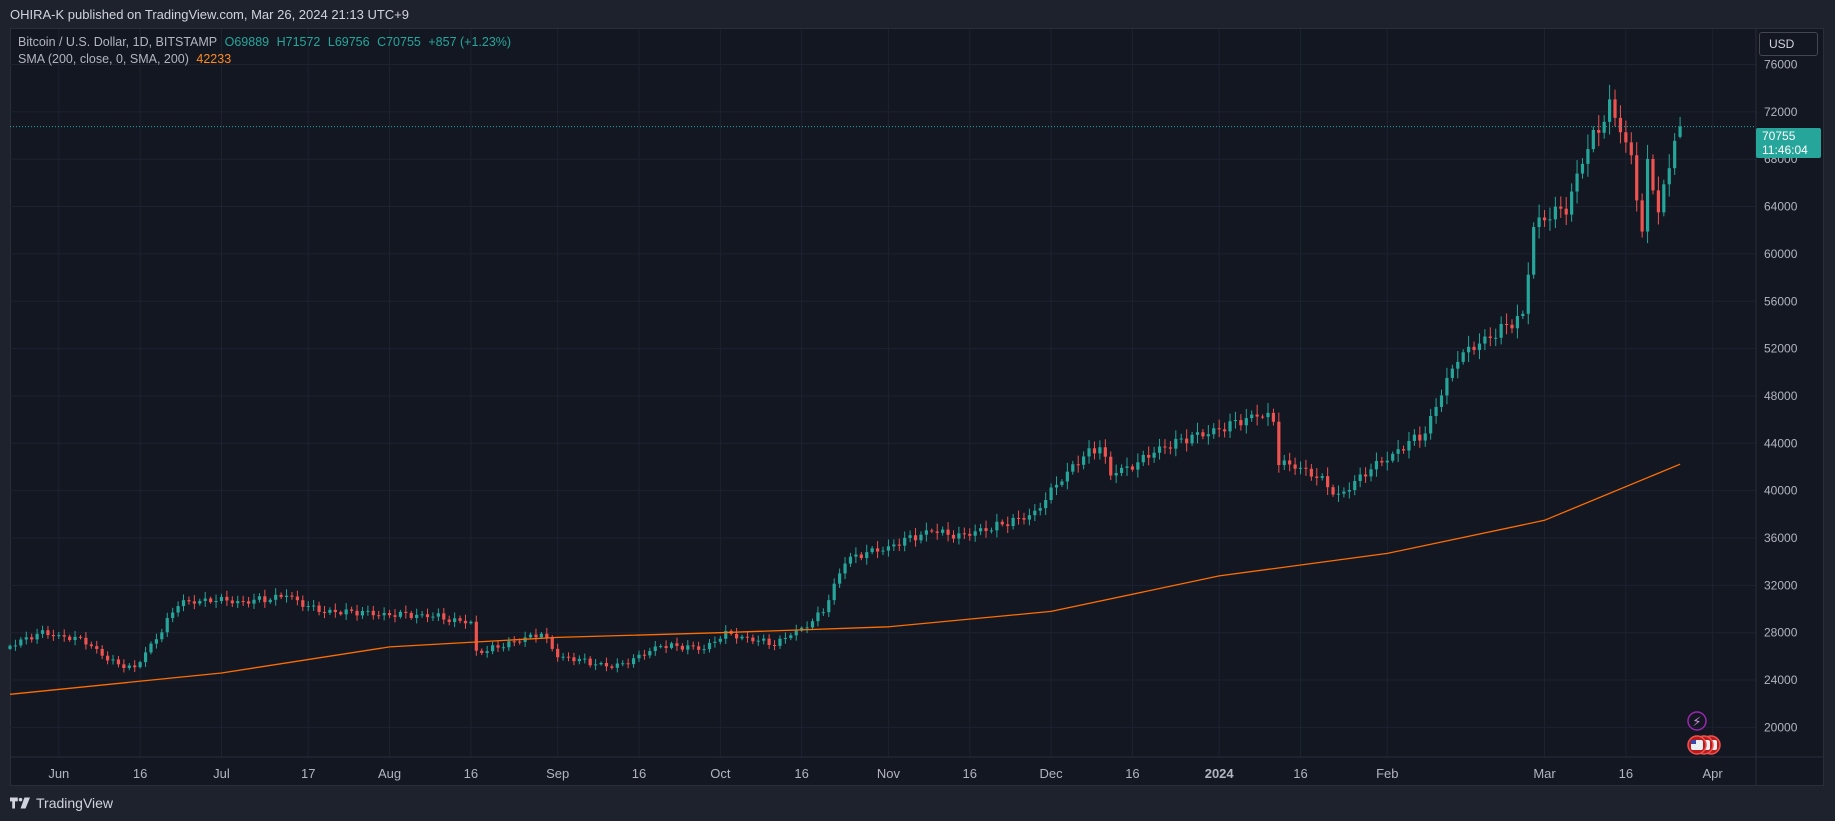 The width and height of the screenshot is (1835, 821). Describe the element at coordinates (118, 42) in the screenshot. I see `legend-symbol: Bitcoin / U.S. Dollar, 1D, BITSTAMP` at that location.